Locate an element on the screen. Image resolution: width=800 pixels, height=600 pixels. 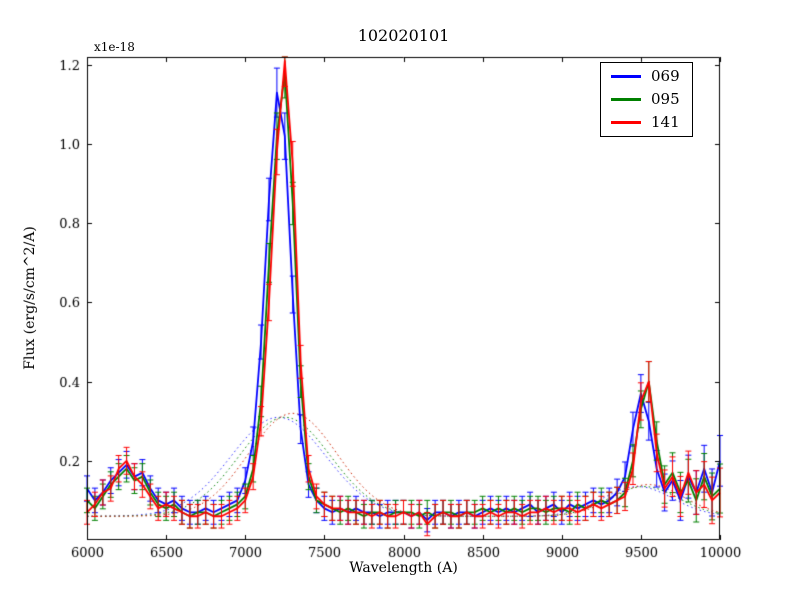
legend-item-141: 141 is located at coordinates (645, 122).